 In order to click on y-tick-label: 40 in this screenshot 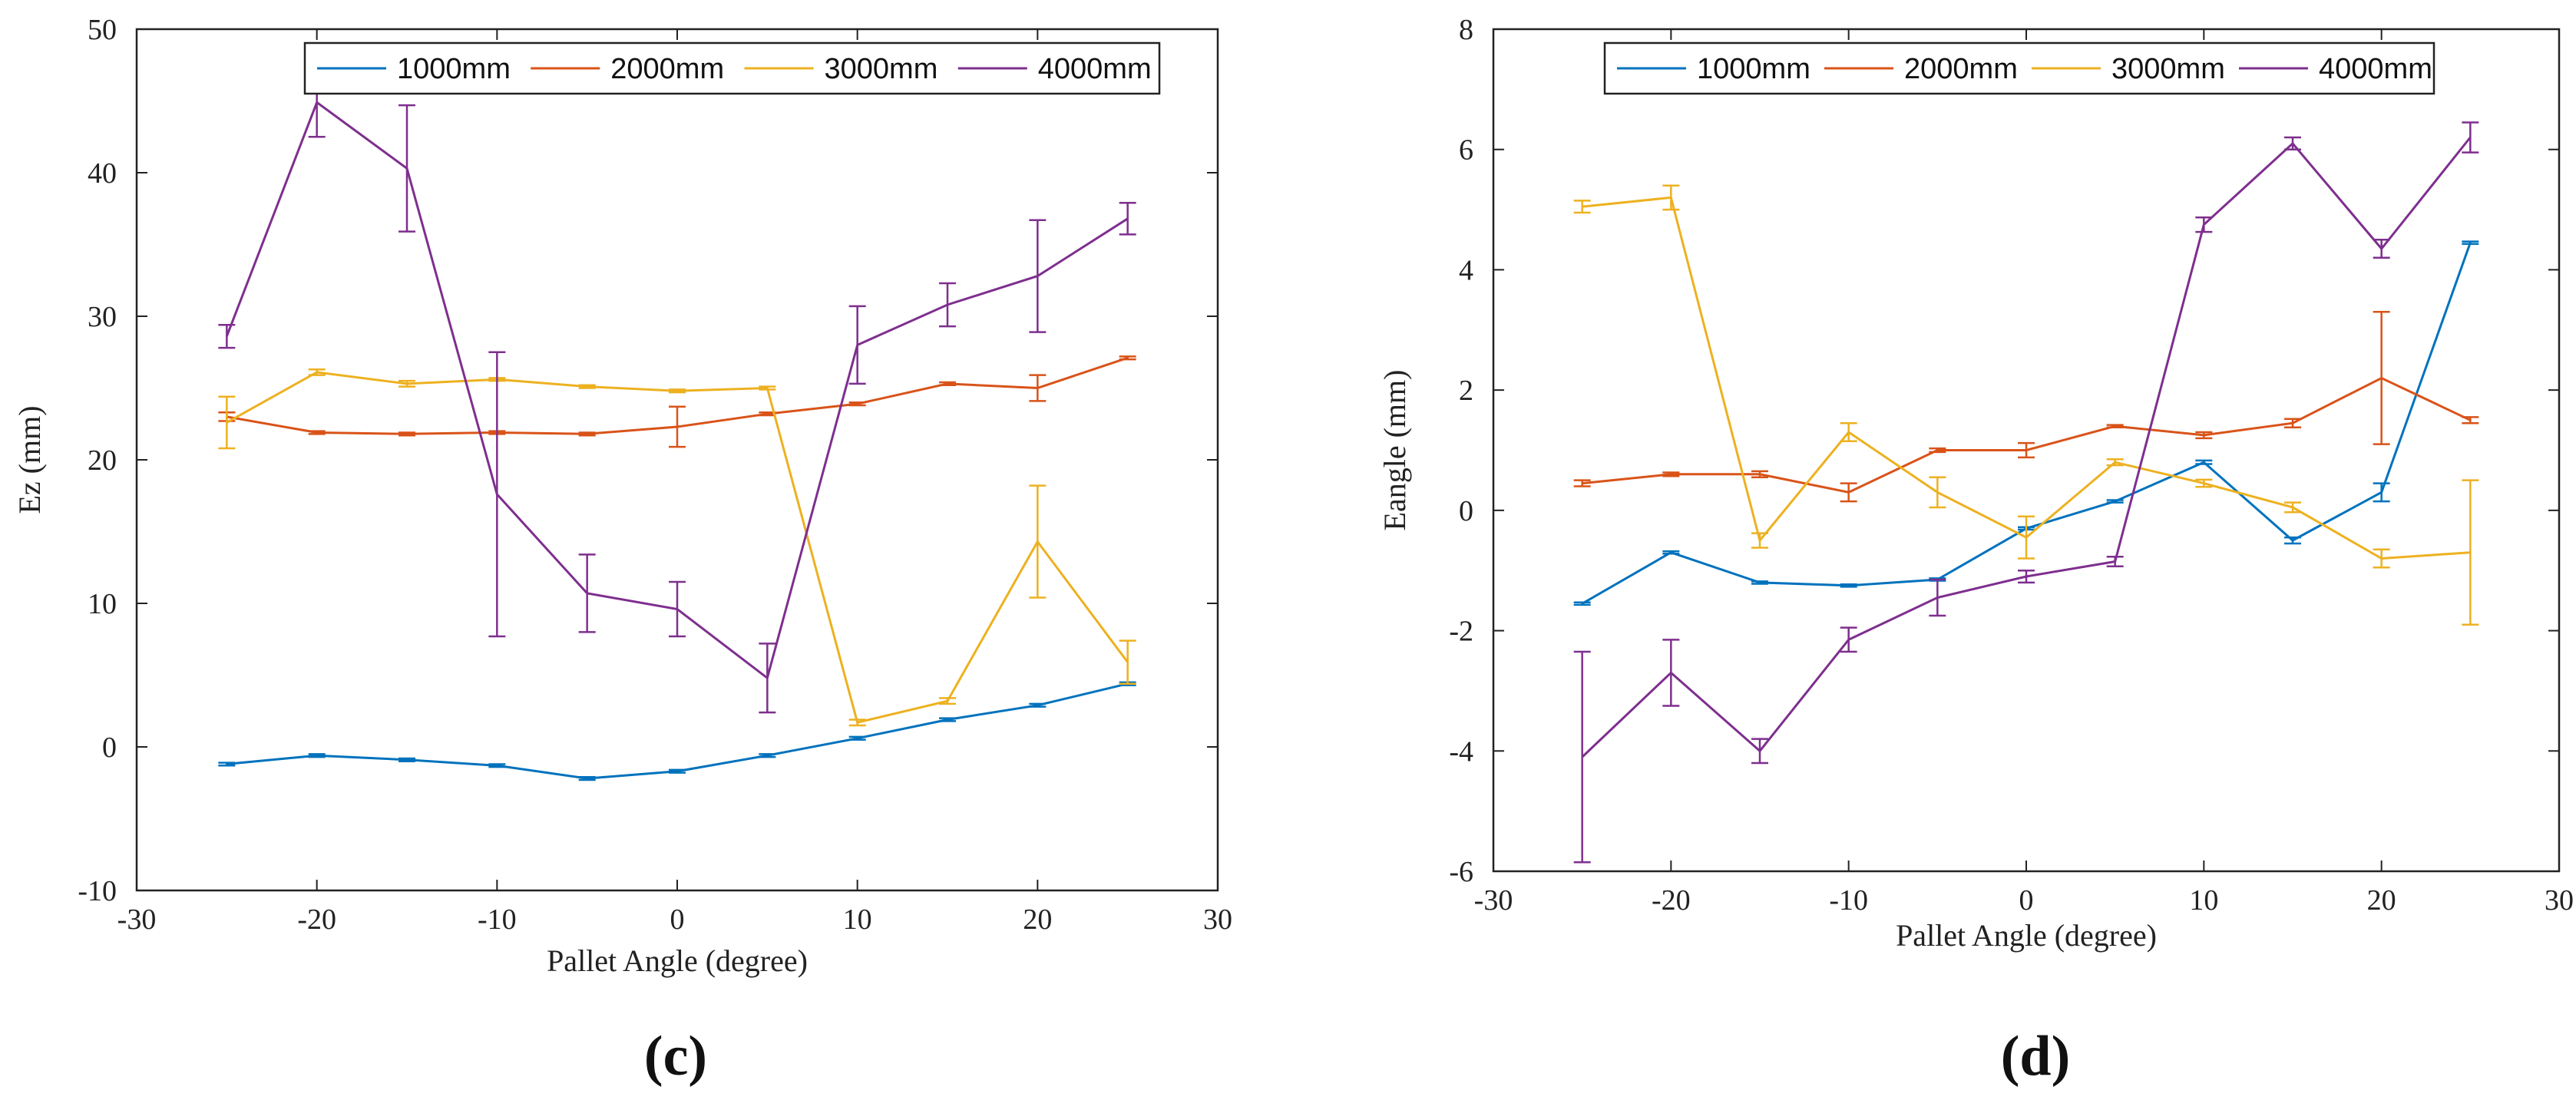, I will do `click(102, 174)`.